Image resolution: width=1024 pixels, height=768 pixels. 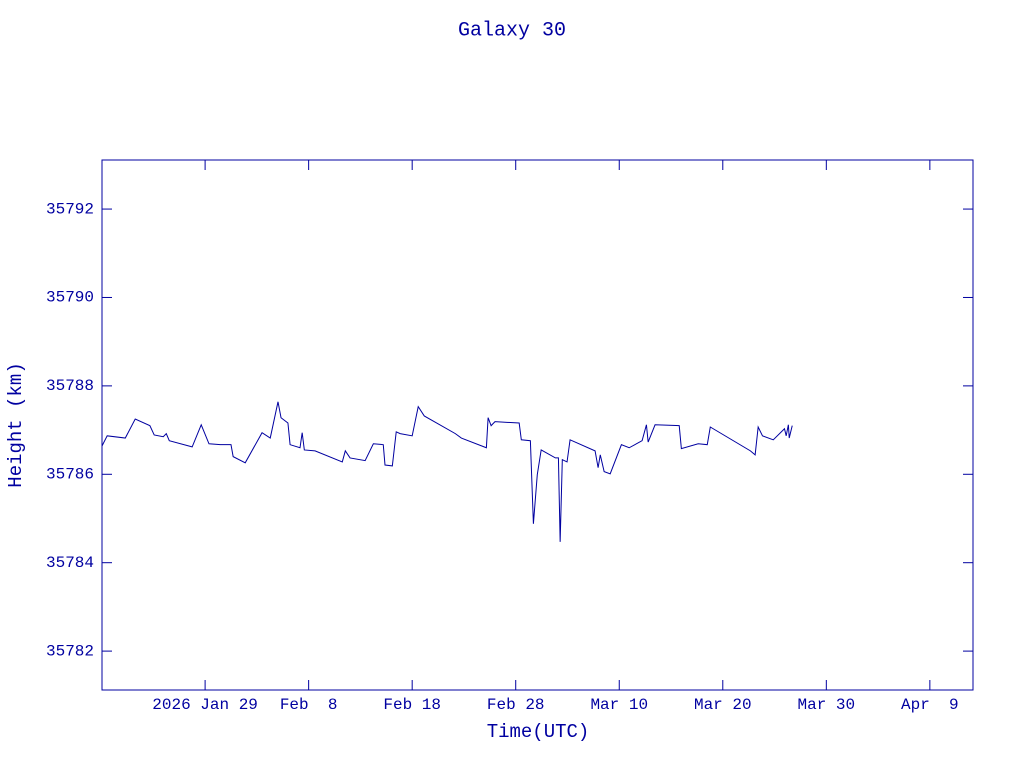 What do you see at coordinates (70, 563) in the screenshot?
I see `y-tick-label: 35784` at bounding box center [70, 563].